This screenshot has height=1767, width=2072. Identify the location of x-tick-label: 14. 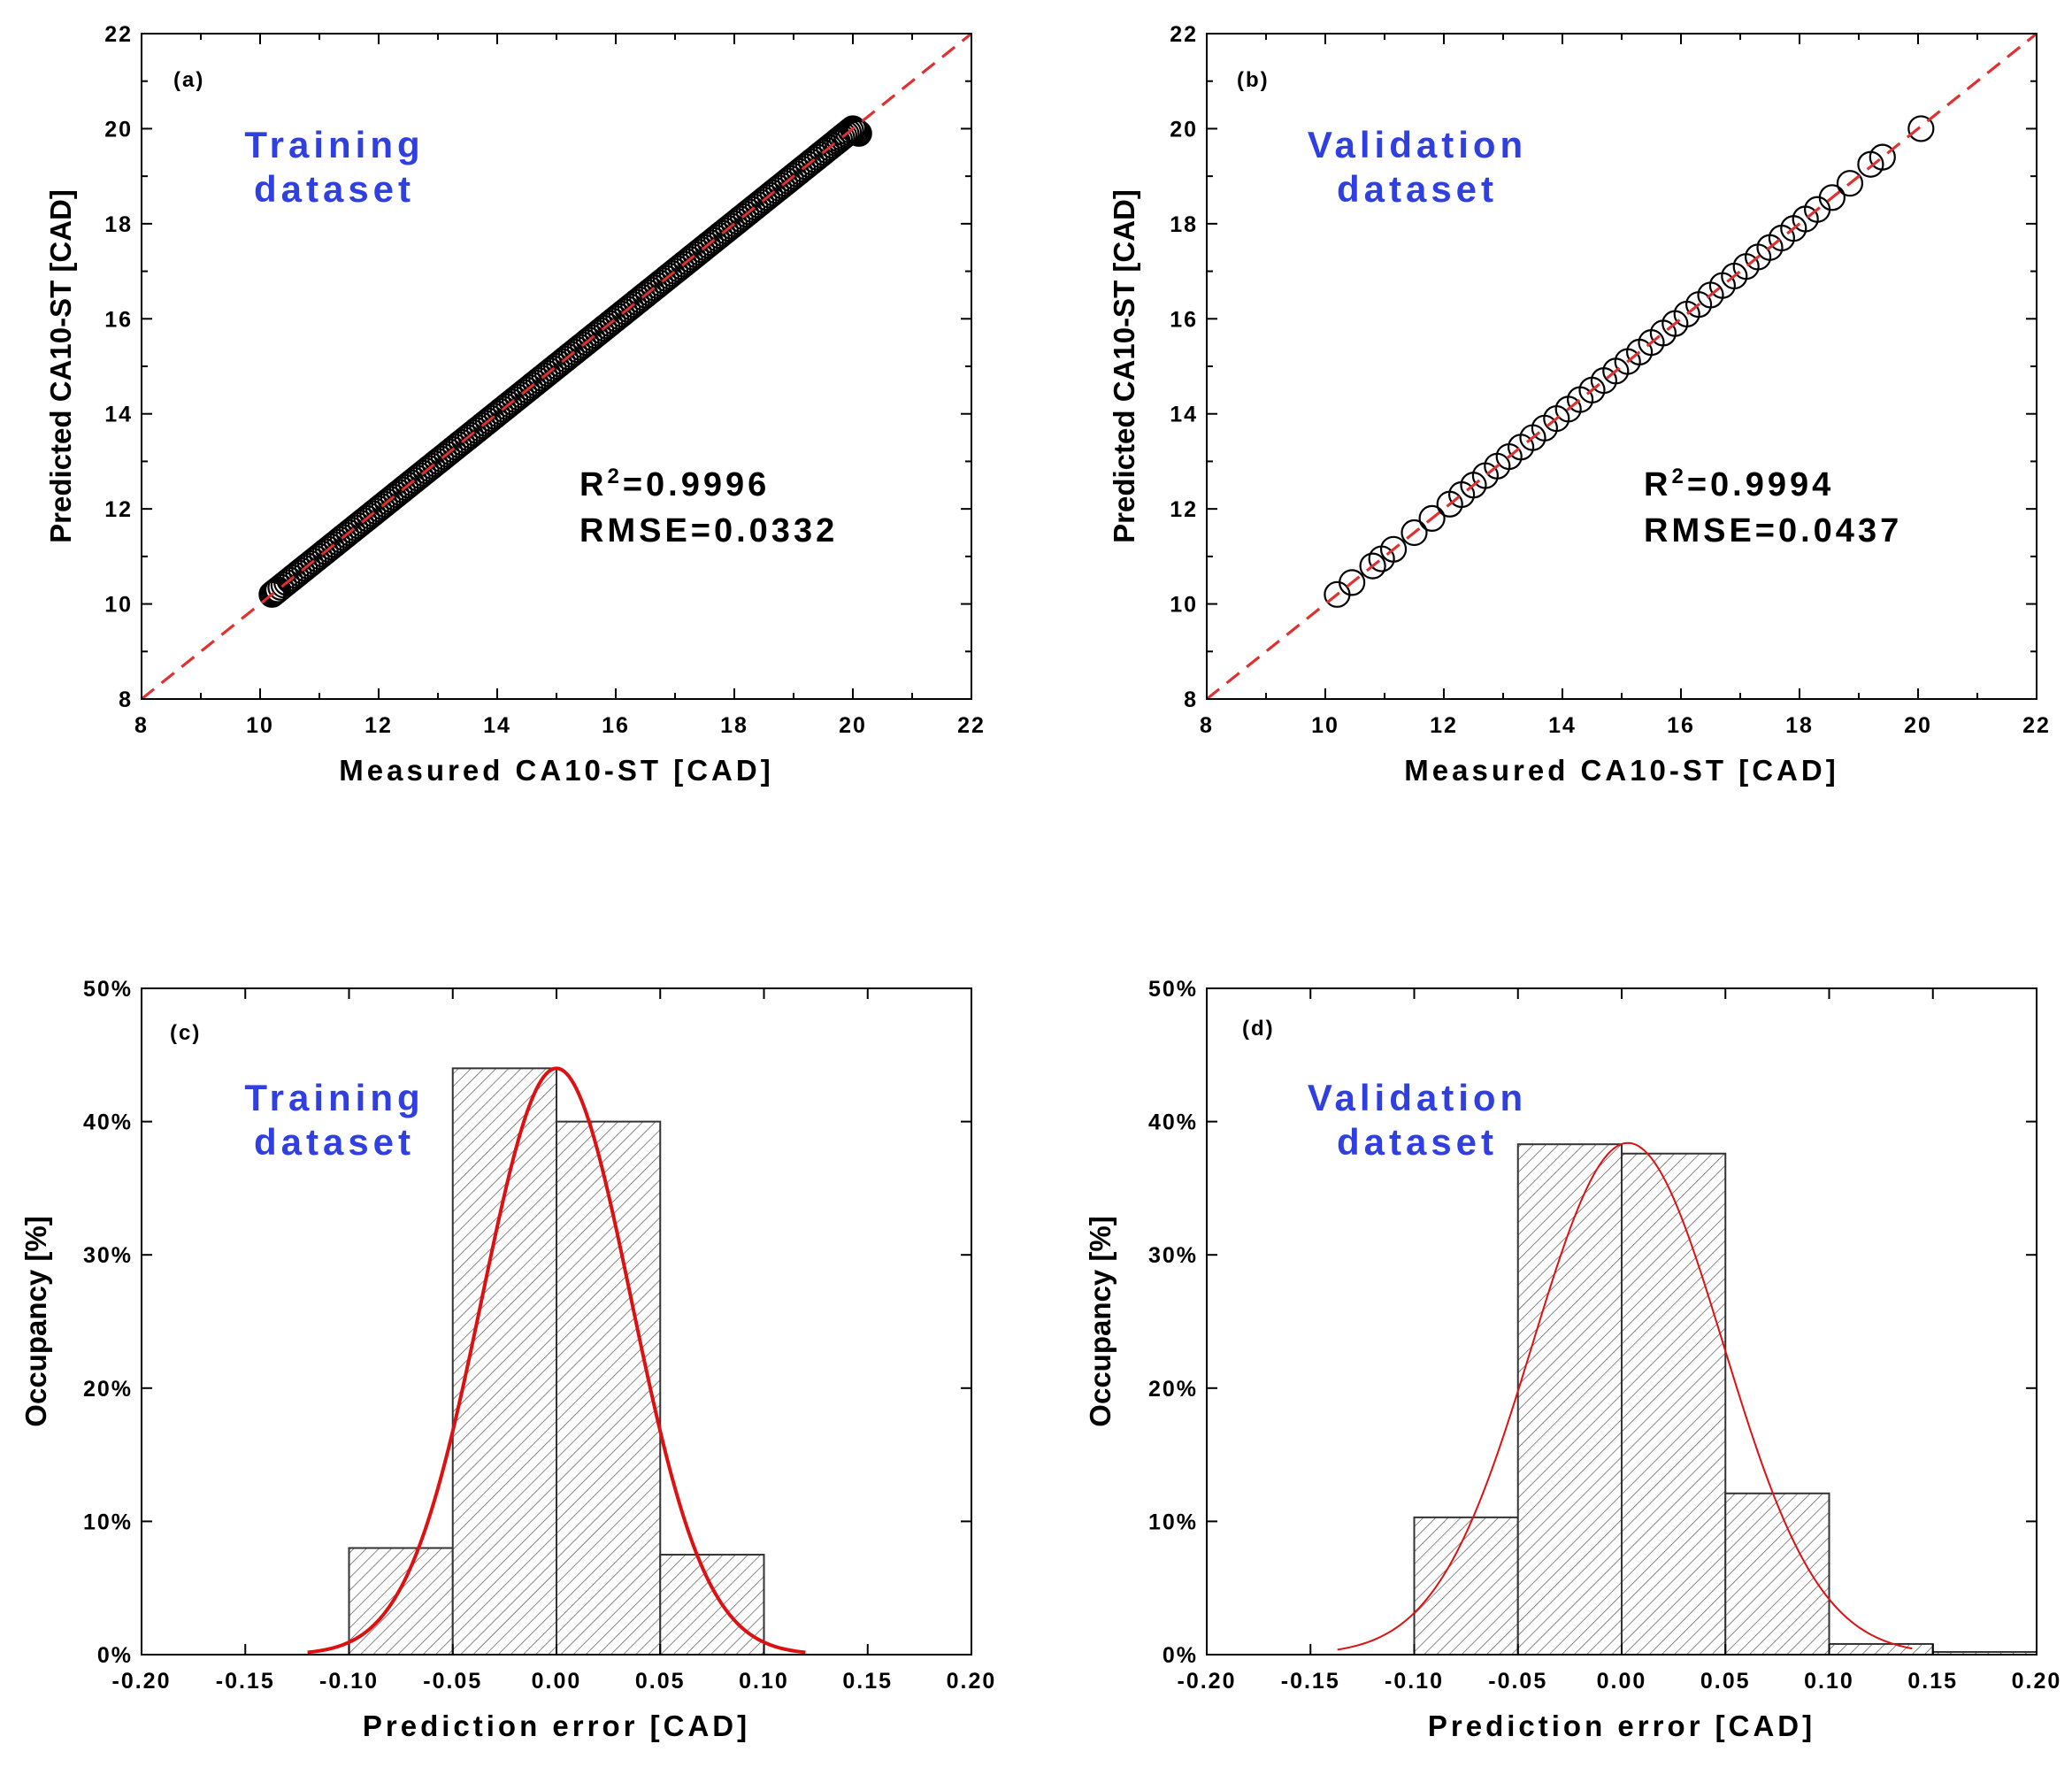
(1562, 725).